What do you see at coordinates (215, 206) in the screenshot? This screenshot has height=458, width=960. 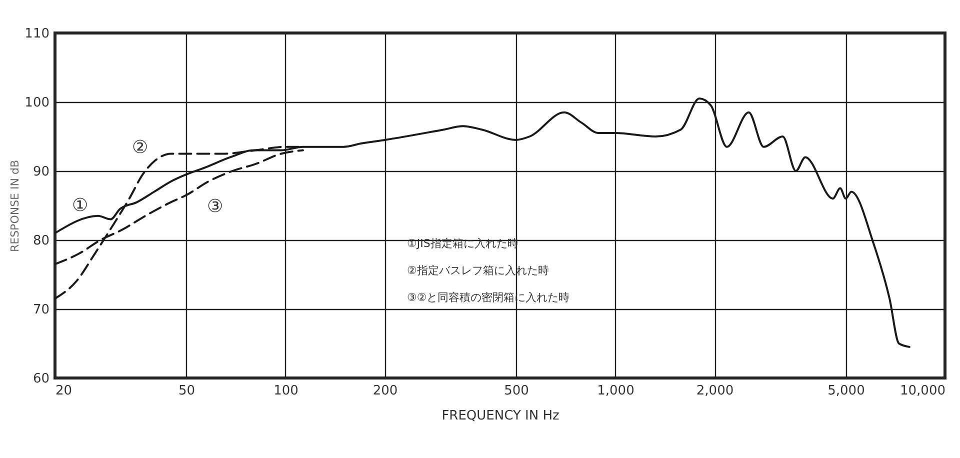 I see `annotation: ③` at bounding box center [215, 206].